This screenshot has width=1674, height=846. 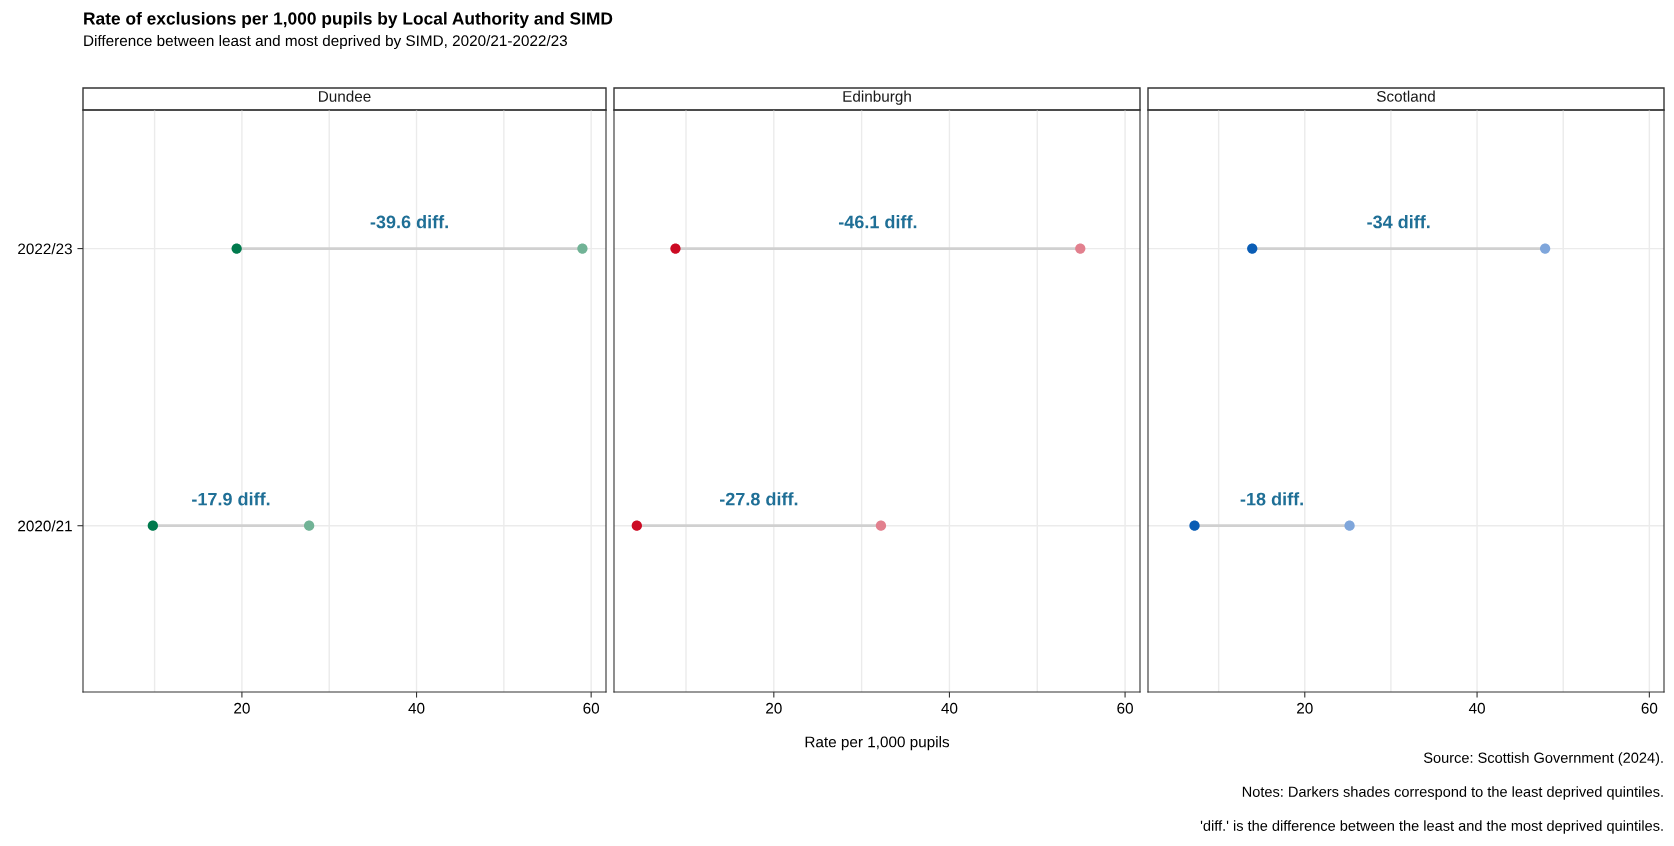 What do you see at coordinates (325, 42) in the screenshot?
I see `text: Difference between least and most deprived by SIMD, 2020/21-2022/23` at bounding box center [325, 42].